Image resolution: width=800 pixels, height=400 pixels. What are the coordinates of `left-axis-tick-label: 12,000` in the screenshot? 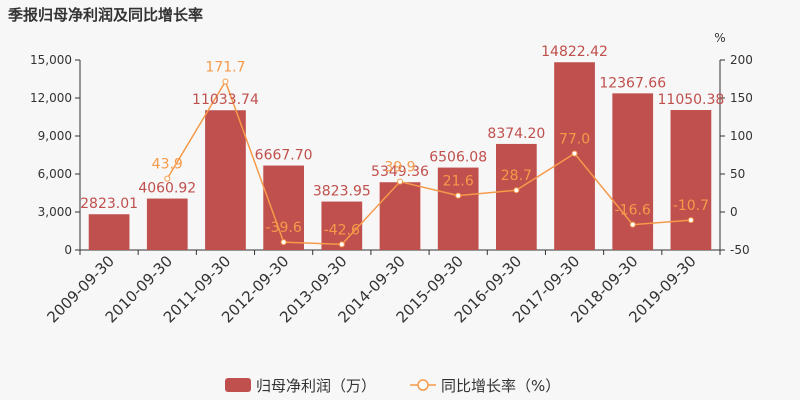 It's located at (51, 98).